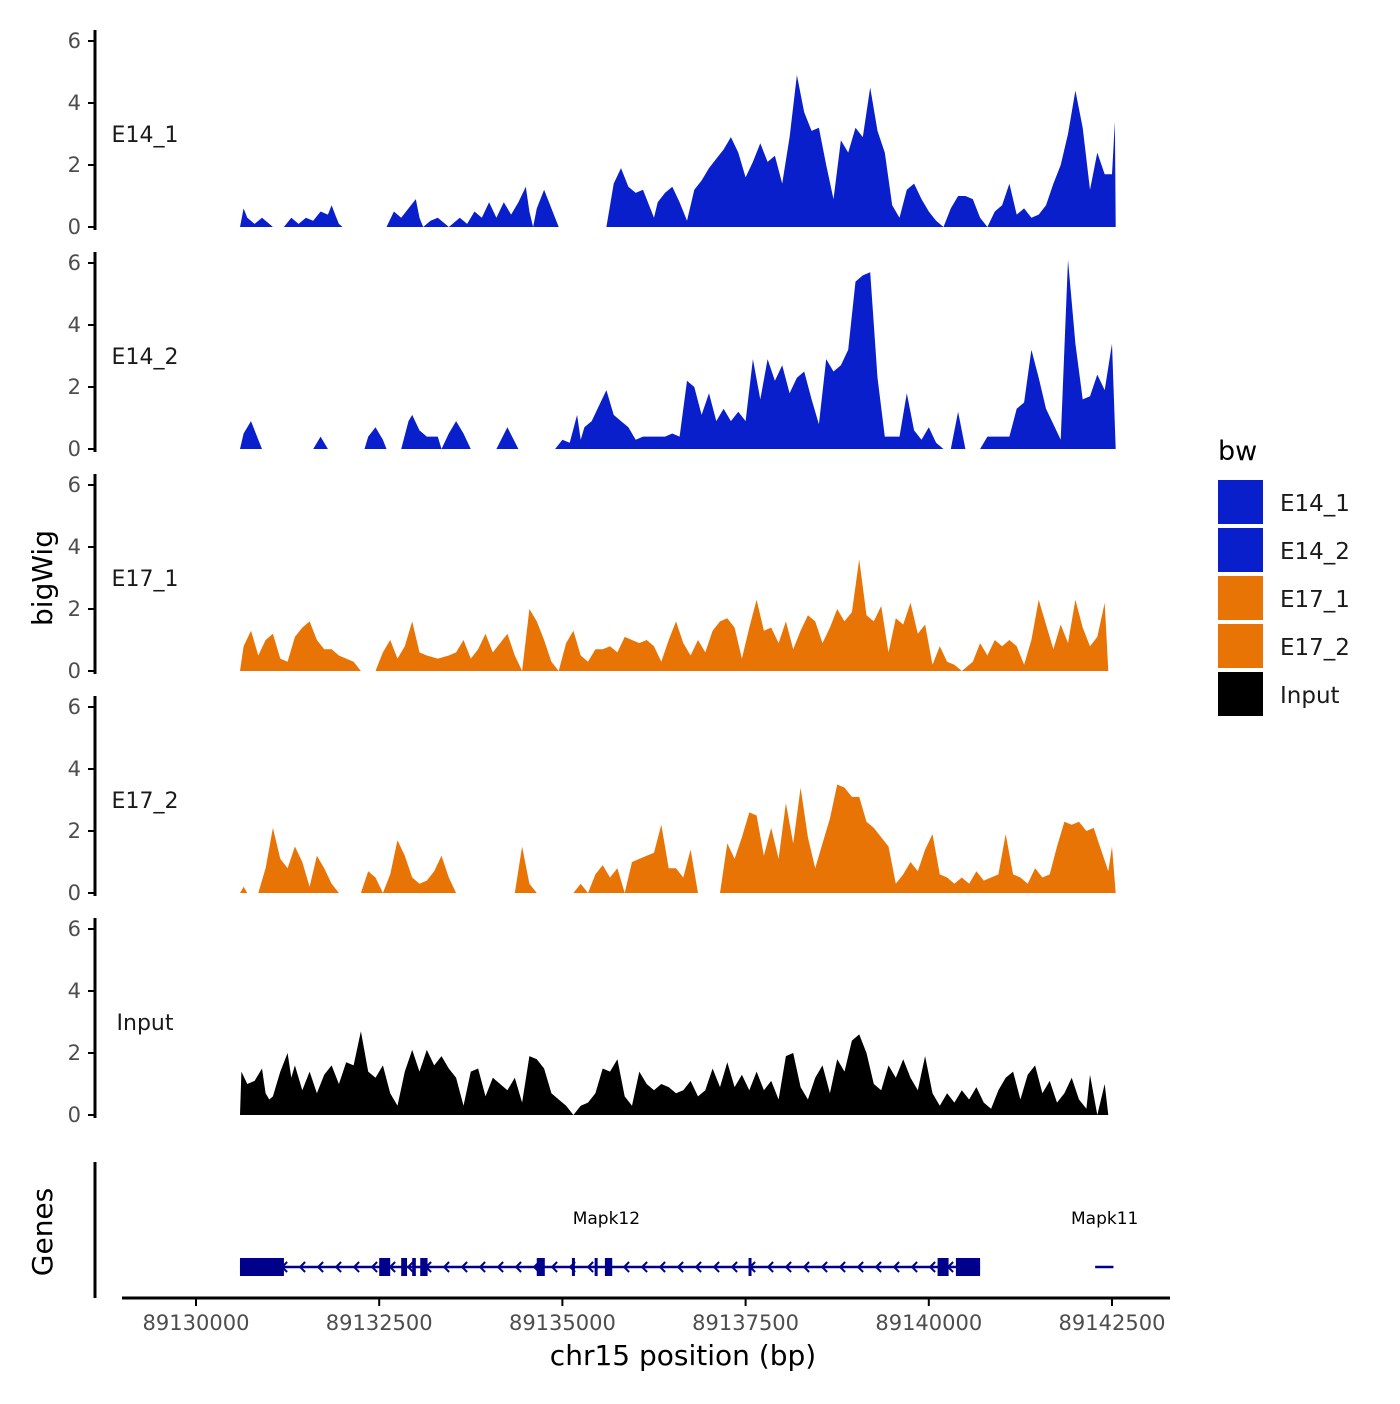 Image resolution: width=1400 pixels, height=1404 pixels. What do you see at coordinates (1104, 1239) in the screenshot?
I see `gene-mapk11: Mapk11` at bounding box center [1104, 1239].